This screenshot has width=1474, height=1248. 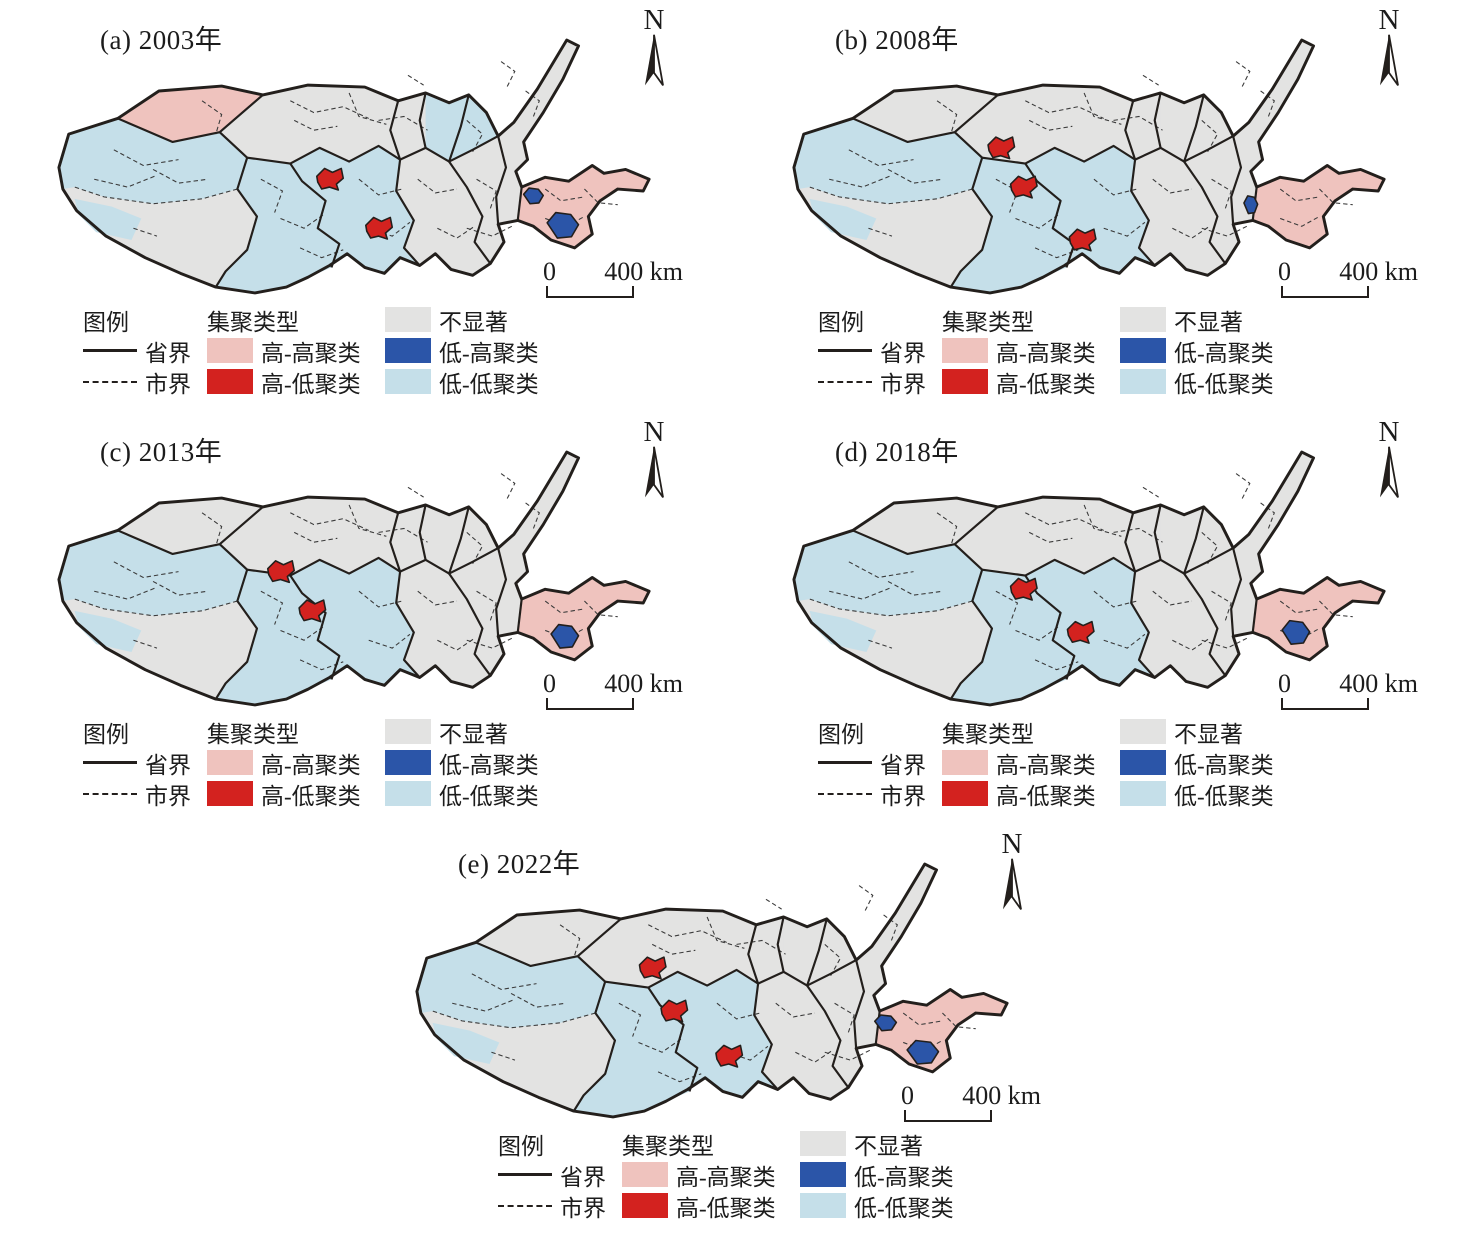 I want to click on scale-distance-label: 400 km, so click(x=643, y=683).